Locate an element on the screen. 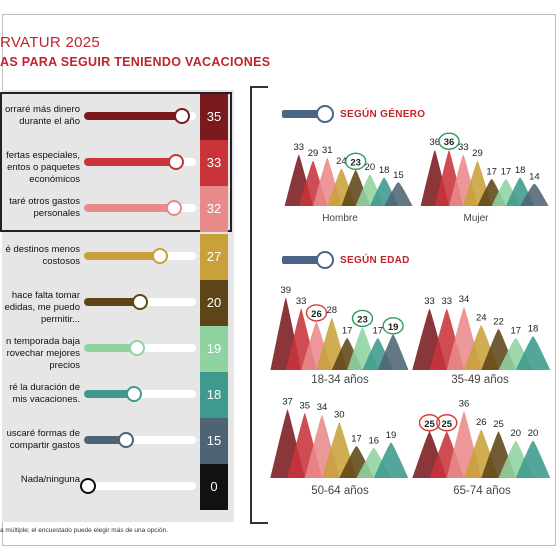  peak-value-label: 26 is located at coordinates (316, 314).